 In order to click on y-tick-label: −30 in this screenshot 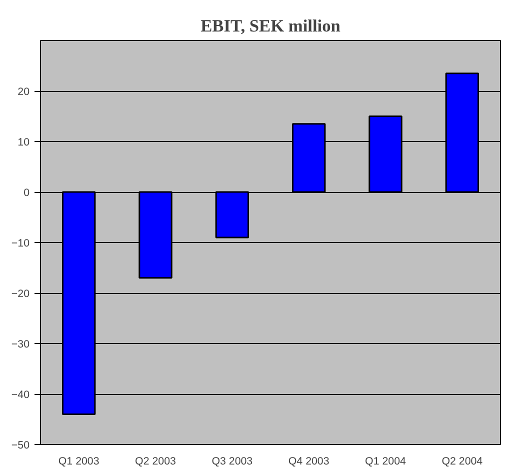, I will do `click(20, 344)`.